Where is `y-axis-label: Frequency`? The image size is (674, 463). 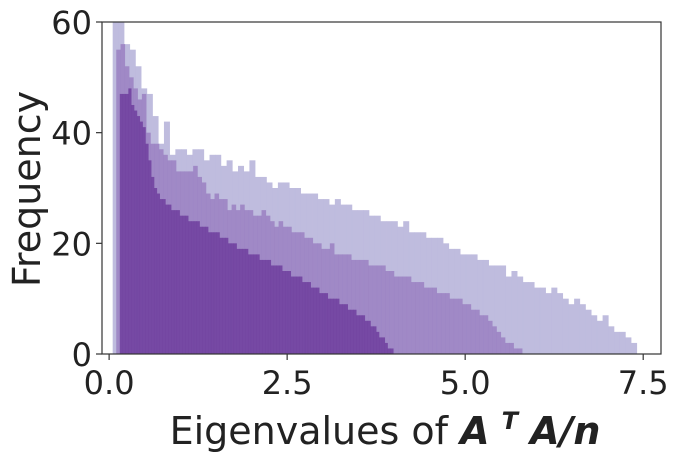
y-axis-label: Frequency is located at coordinates (27, 189).